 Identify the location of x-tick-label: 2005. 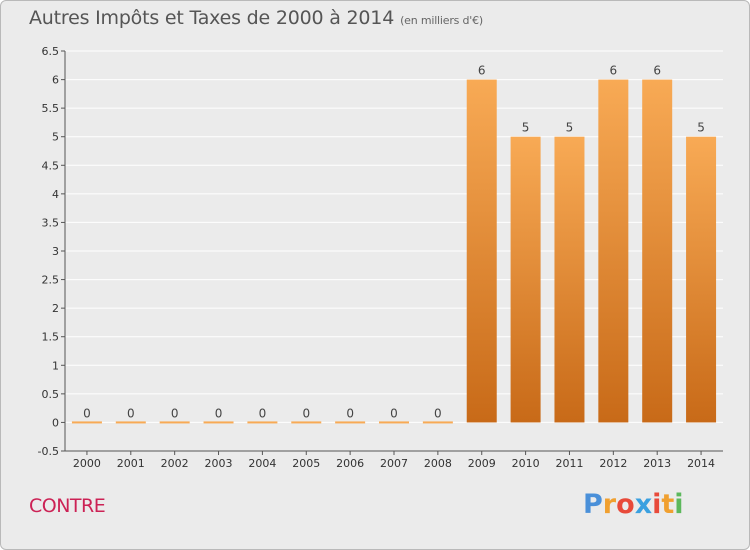
(306, 463).